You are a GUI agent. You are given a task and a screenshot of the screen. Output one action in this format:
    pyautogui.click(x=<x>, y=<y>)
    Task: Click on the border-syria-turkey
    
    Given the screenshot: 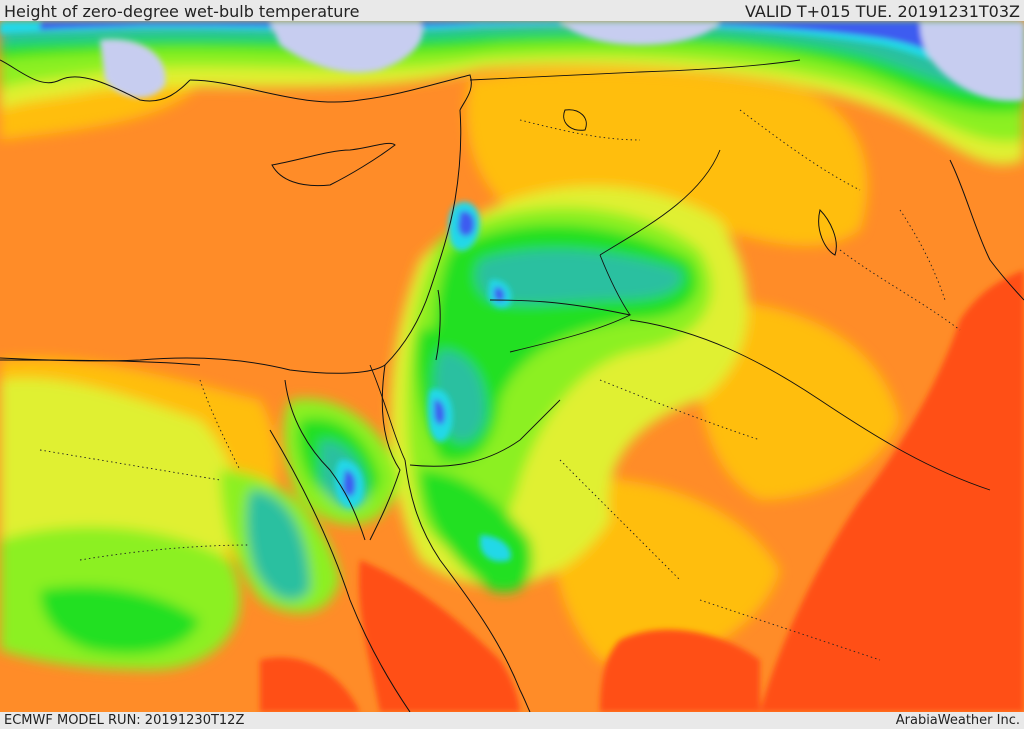 What is the action you would take?
    pyautogui.click(x=635, y=70)
    